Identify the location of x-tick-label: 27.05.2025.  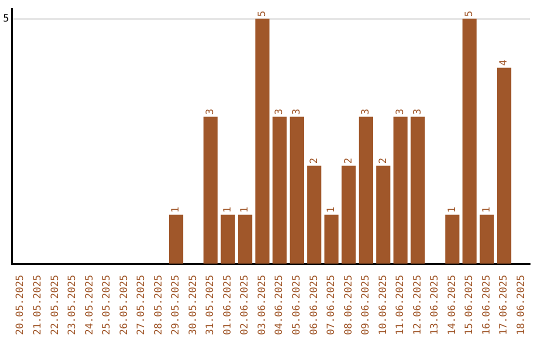
(142, 305).